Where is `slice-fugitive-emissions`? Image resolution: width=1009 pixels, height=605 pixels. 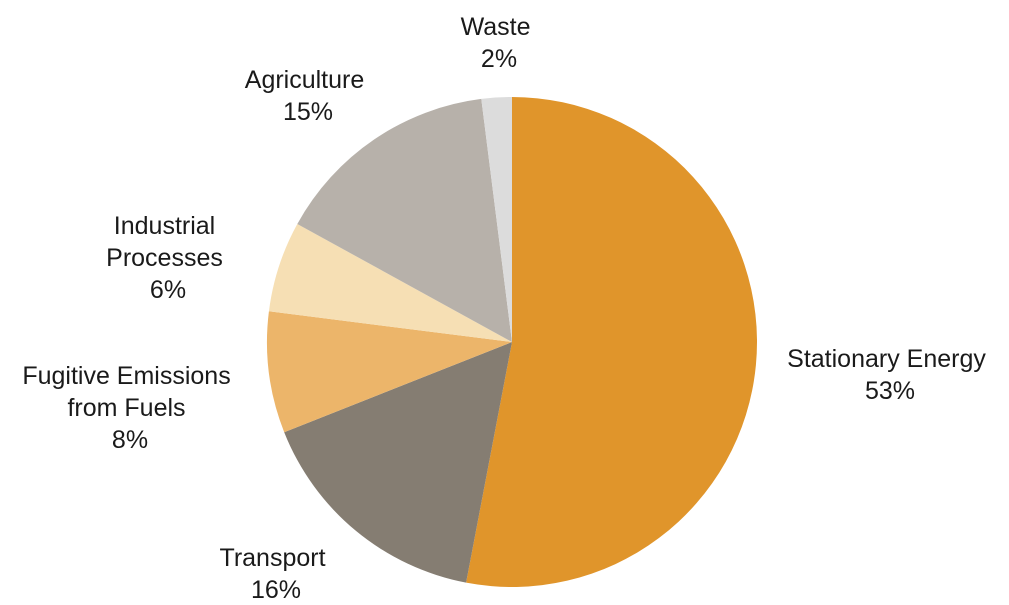 slice-fugitive-emissions is located at coordinates (389, 372).